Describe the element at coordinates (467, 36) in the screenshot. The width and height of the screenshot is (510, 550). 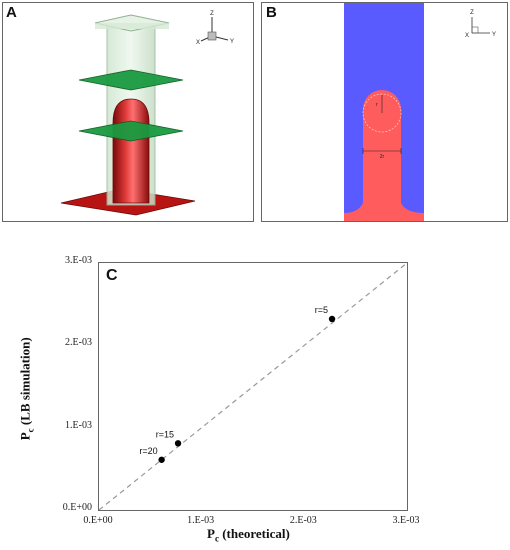
I see `b-axis-x-label: X` at that location.